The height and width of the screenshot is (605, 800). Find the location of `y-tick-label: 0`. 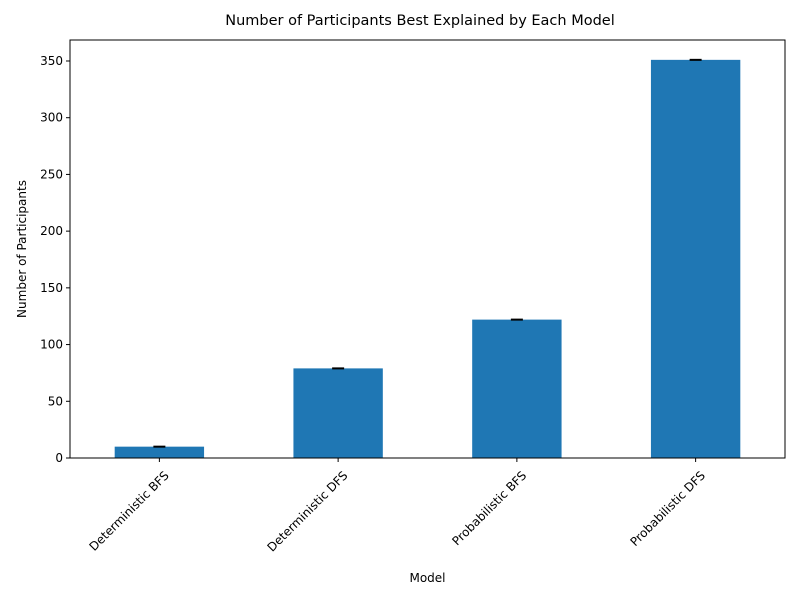

y-tick-label: 0 is located at coordinates (59, 458).